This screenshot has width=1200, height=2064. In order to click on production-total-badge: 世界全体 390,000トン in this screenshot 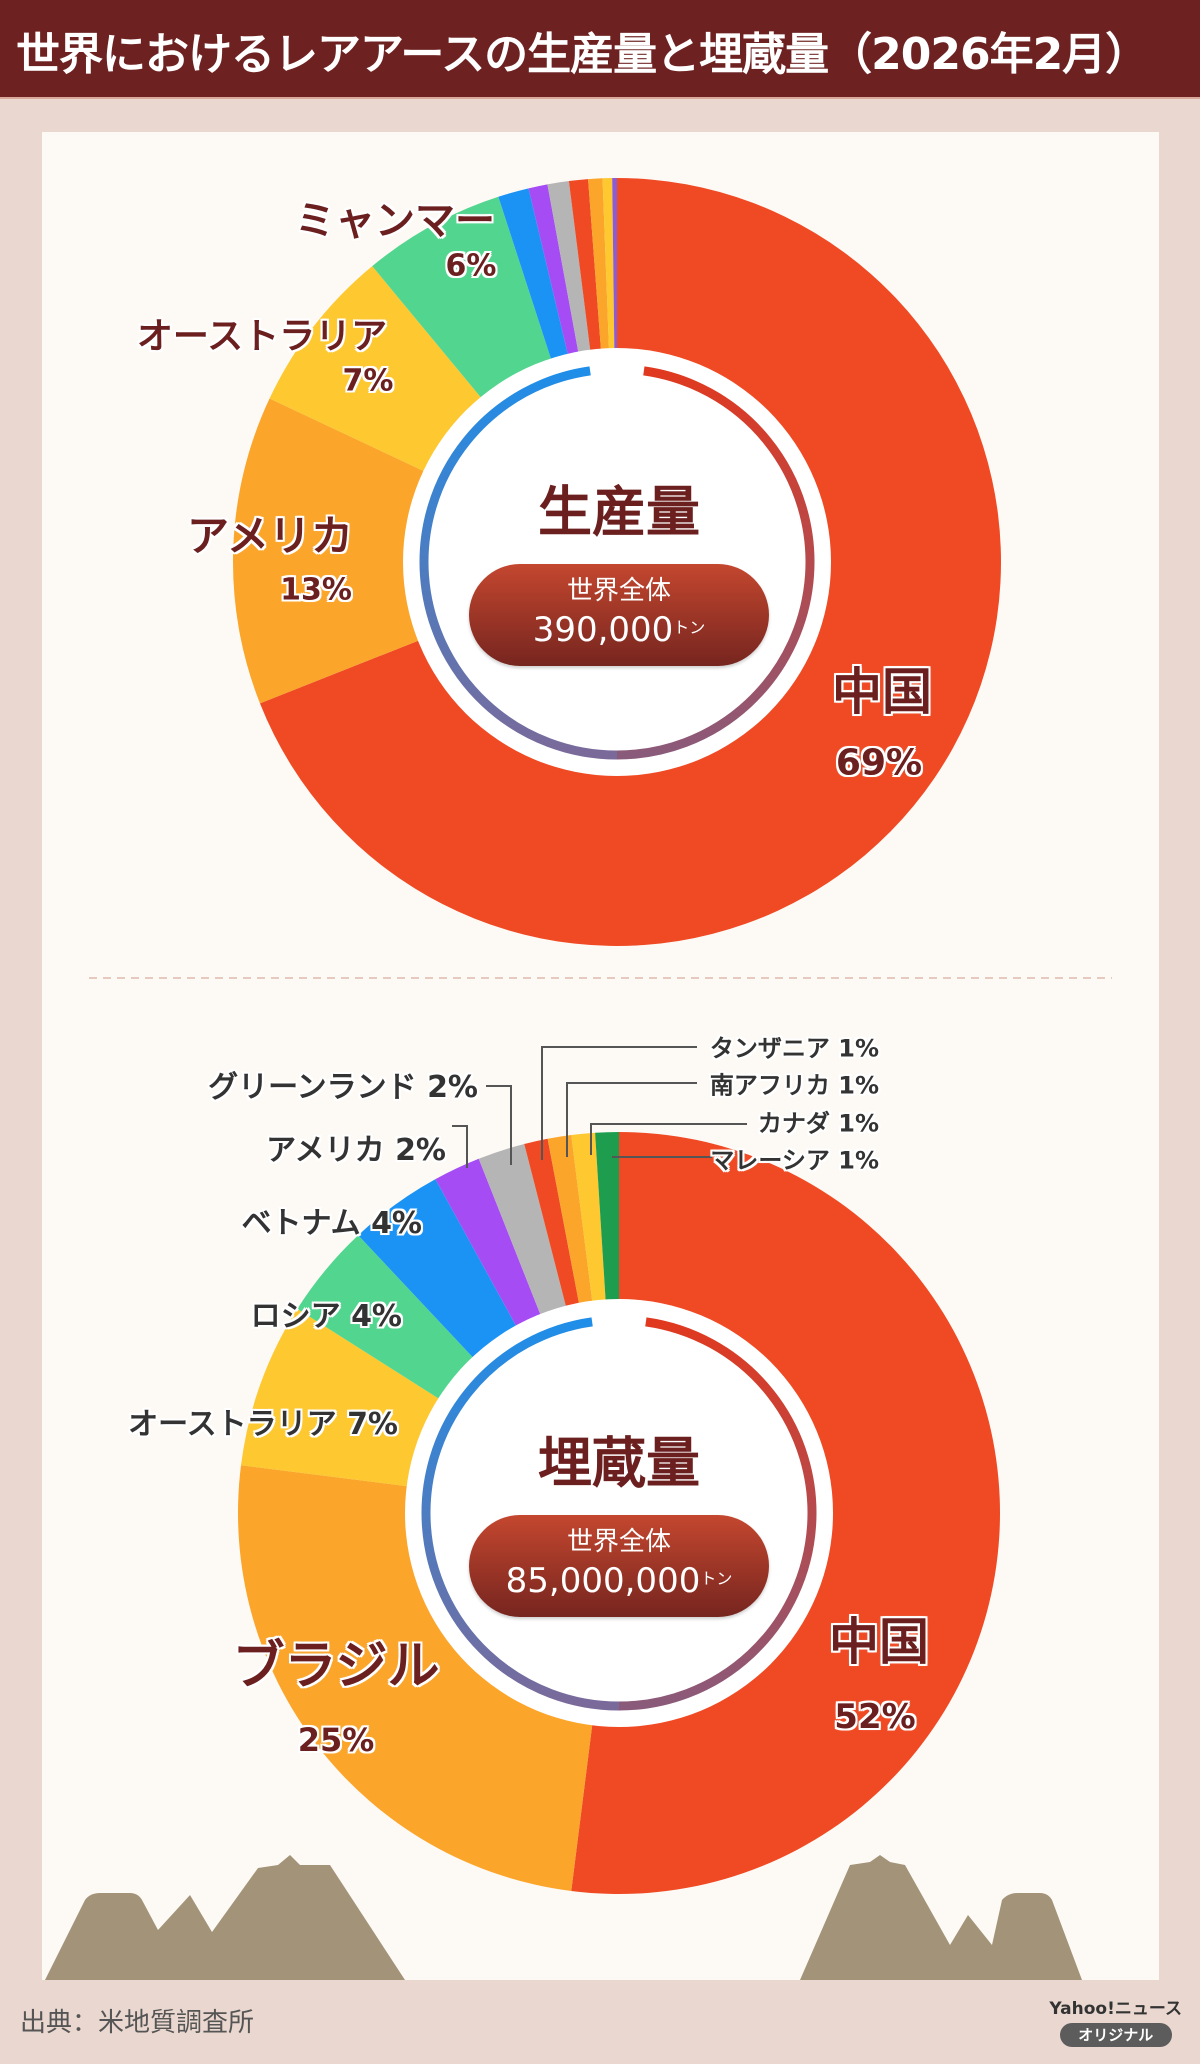, I will do `click(619, 615)`.